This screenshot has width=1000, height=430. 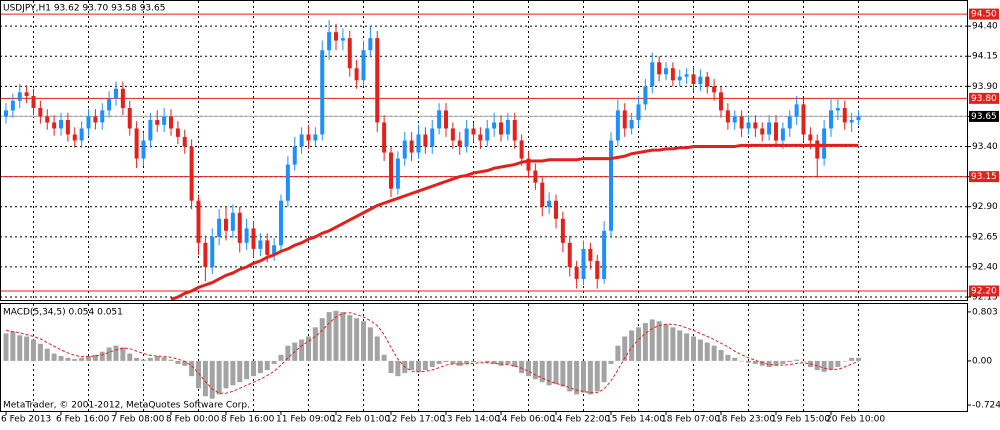 I want to click on x-tick-label: 18 Feb 07:00, so click(x=690, y=420).